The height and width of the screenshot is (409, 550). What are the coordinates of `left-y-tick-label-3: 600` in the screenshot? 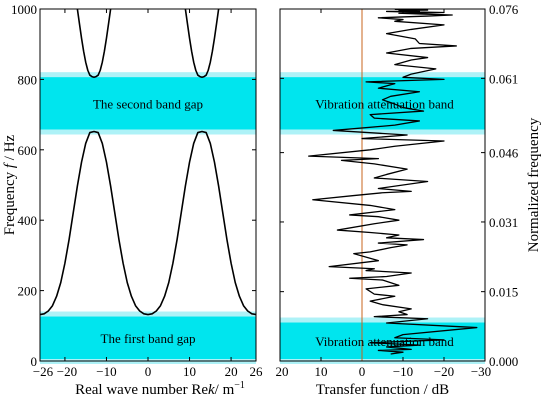 It's located at (28, 150).